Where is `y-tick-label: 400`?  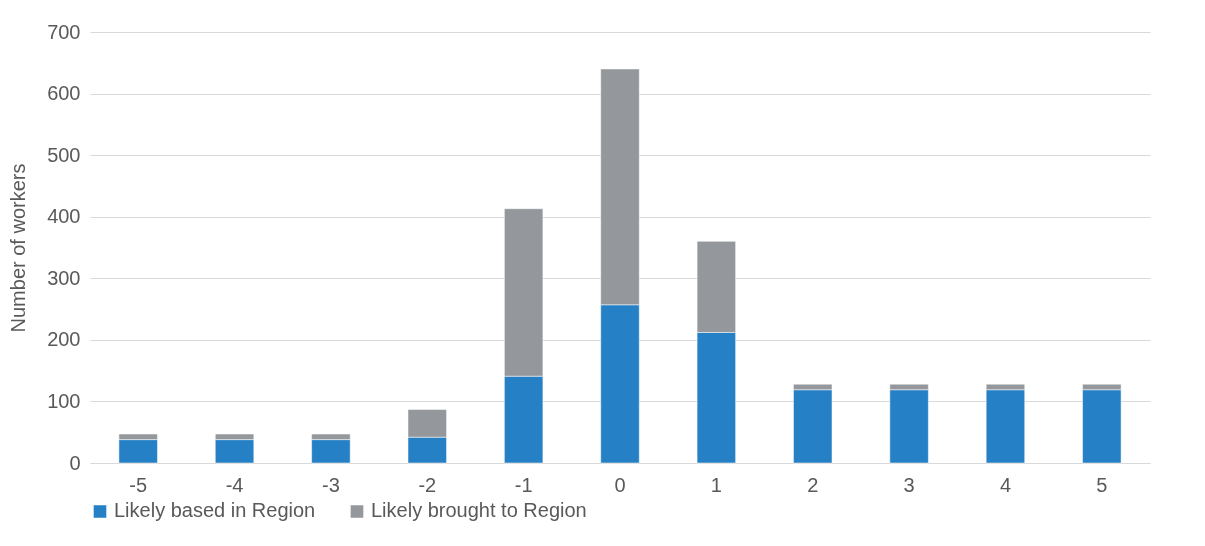
y-tick-label: 400 is located at coordinates (64, 216).